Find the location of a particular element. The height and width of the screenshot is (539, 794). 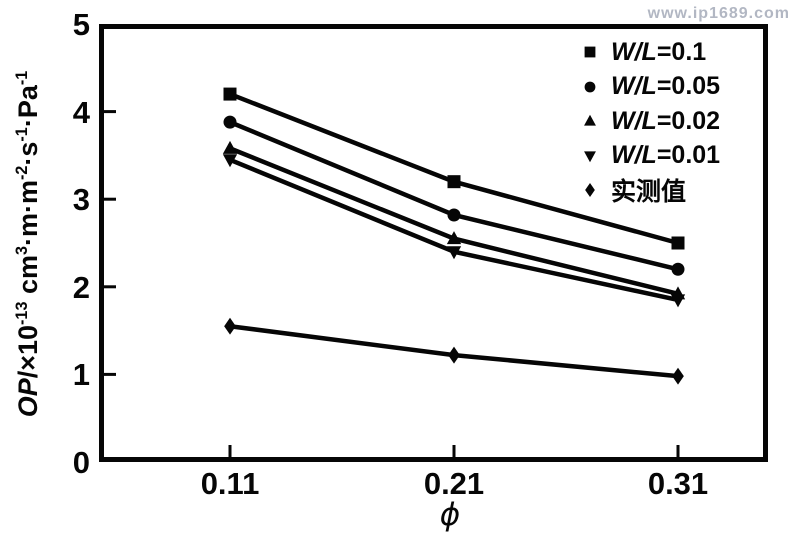

legend-label: W/L=0.02 is located at coordinates (666, 120).